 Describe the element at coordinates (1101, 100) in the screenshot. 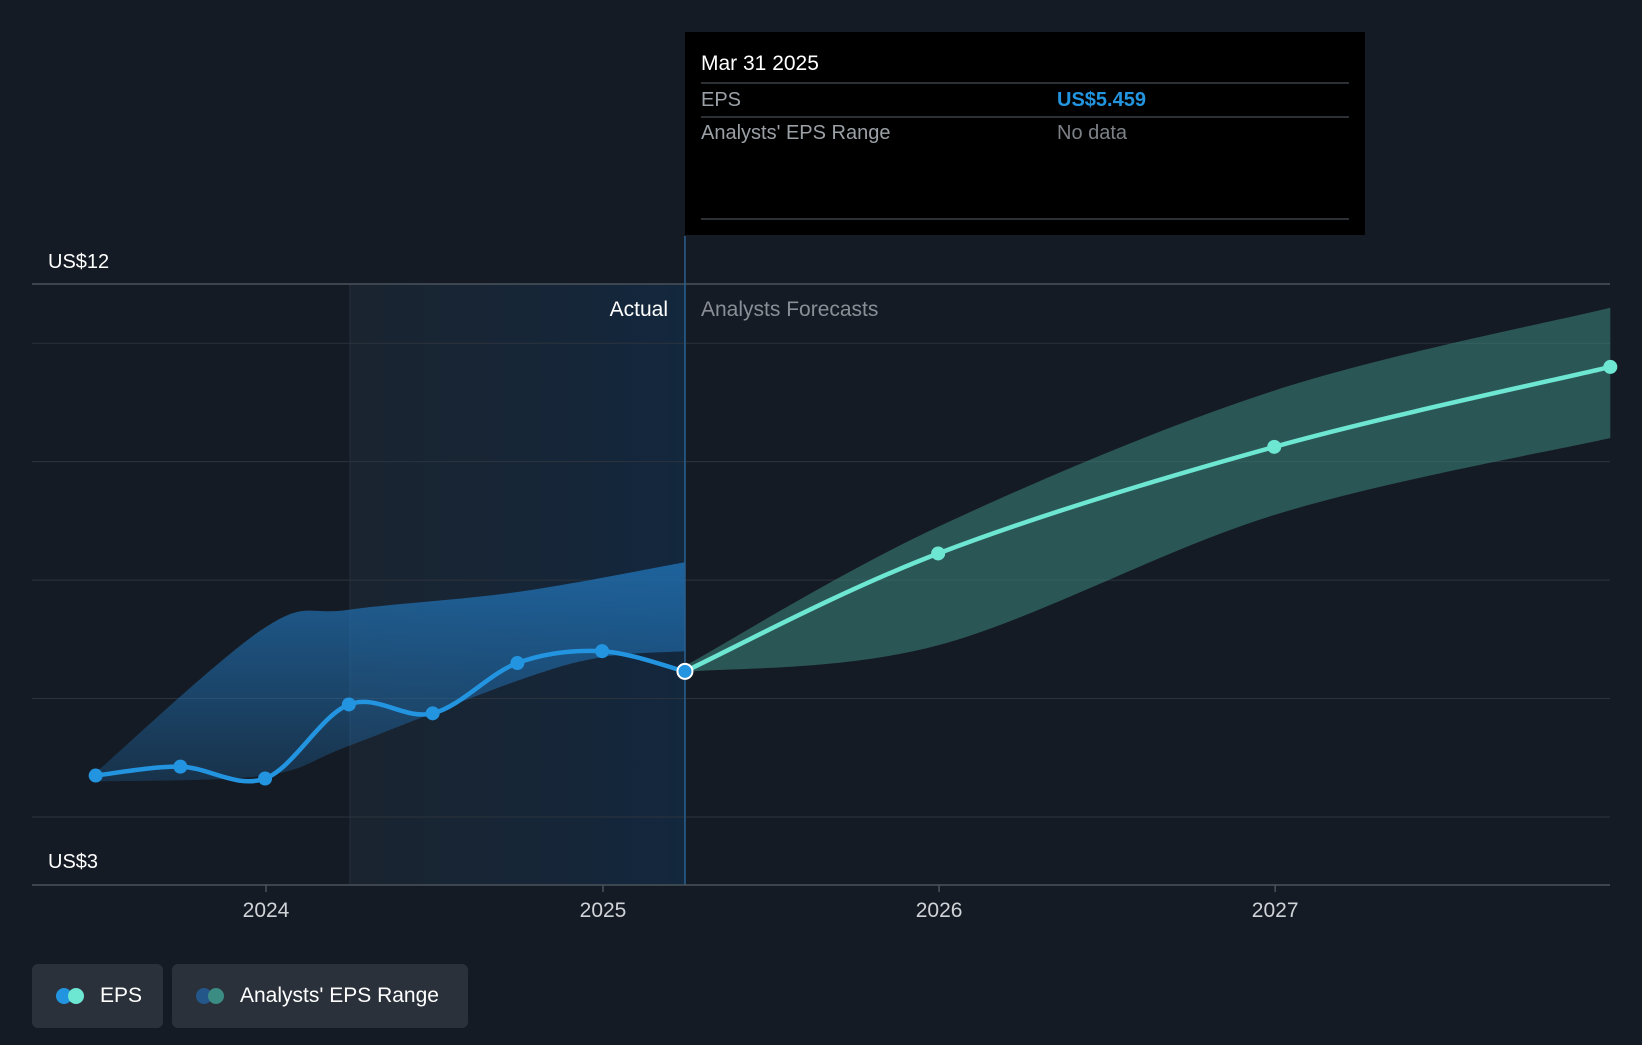

I see `tooltip-eps-value: US$5.459` at that location.